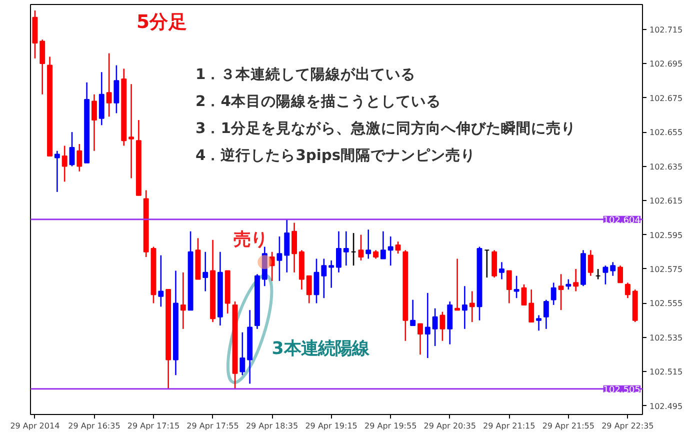  Describe the element at coordinates (272, 426) in the screenshot. I see `x-tick-label: 29 Apr 18:35` at that location.